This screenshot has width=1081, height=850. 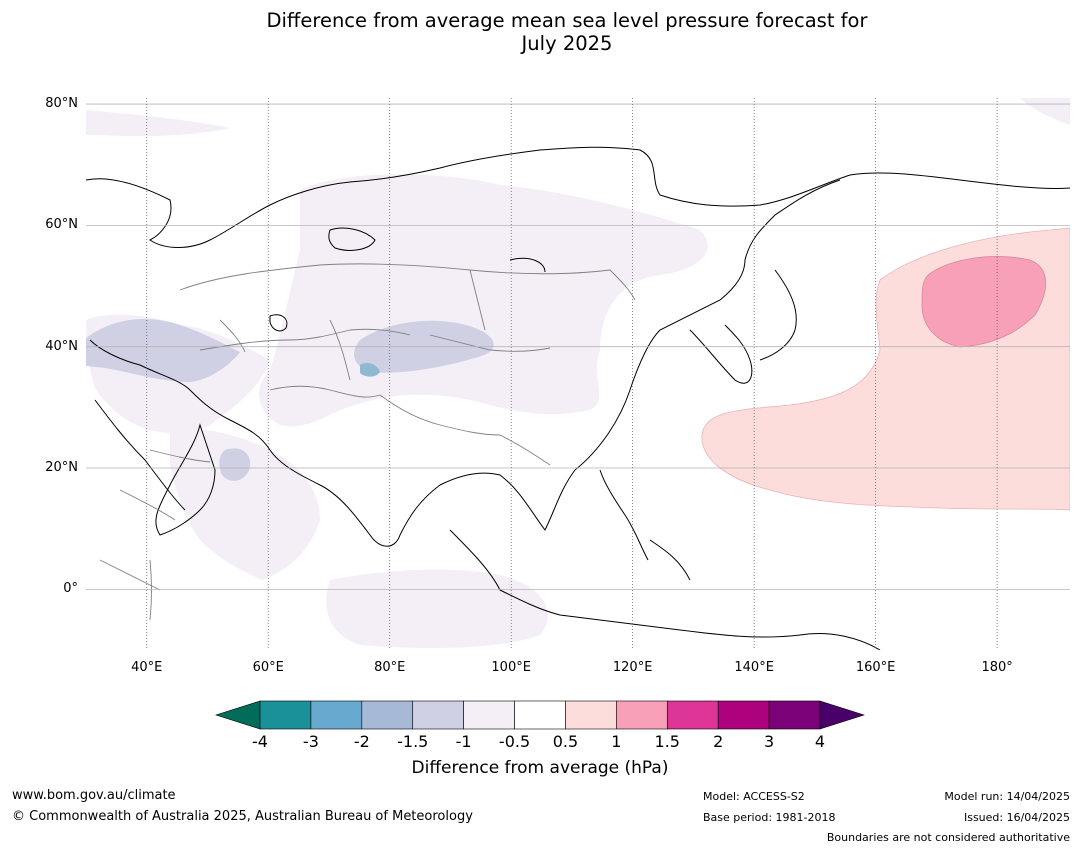 I want to click on colorbar-tick-2: -2, so click(x=361, y=741).